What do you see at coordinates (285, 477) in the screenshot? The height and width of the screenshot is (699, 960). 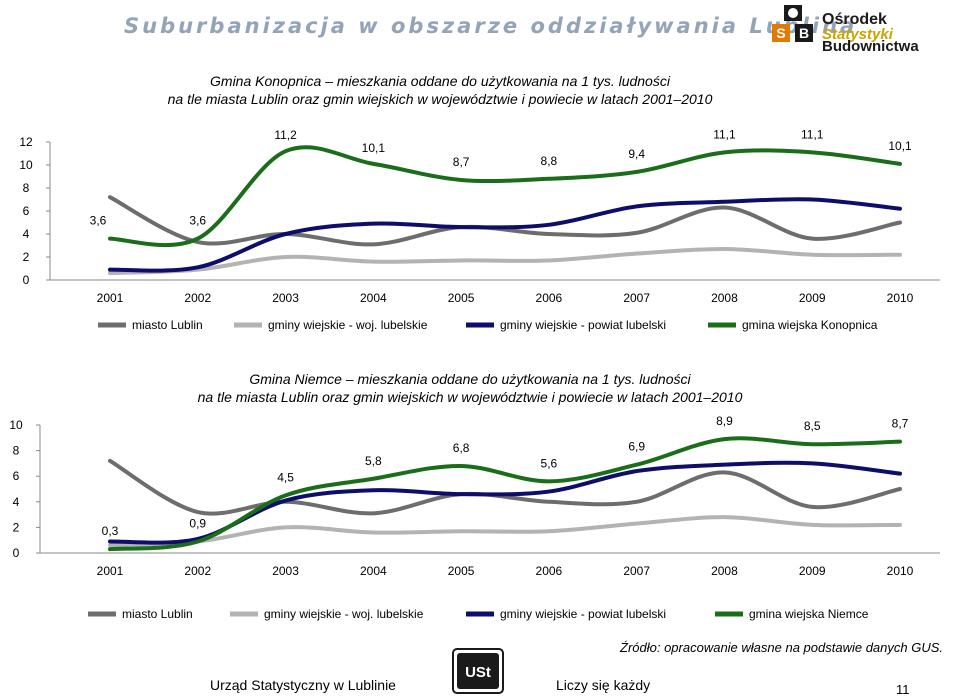 I see `data-label: 4,5` at bounding box center [285, 477].